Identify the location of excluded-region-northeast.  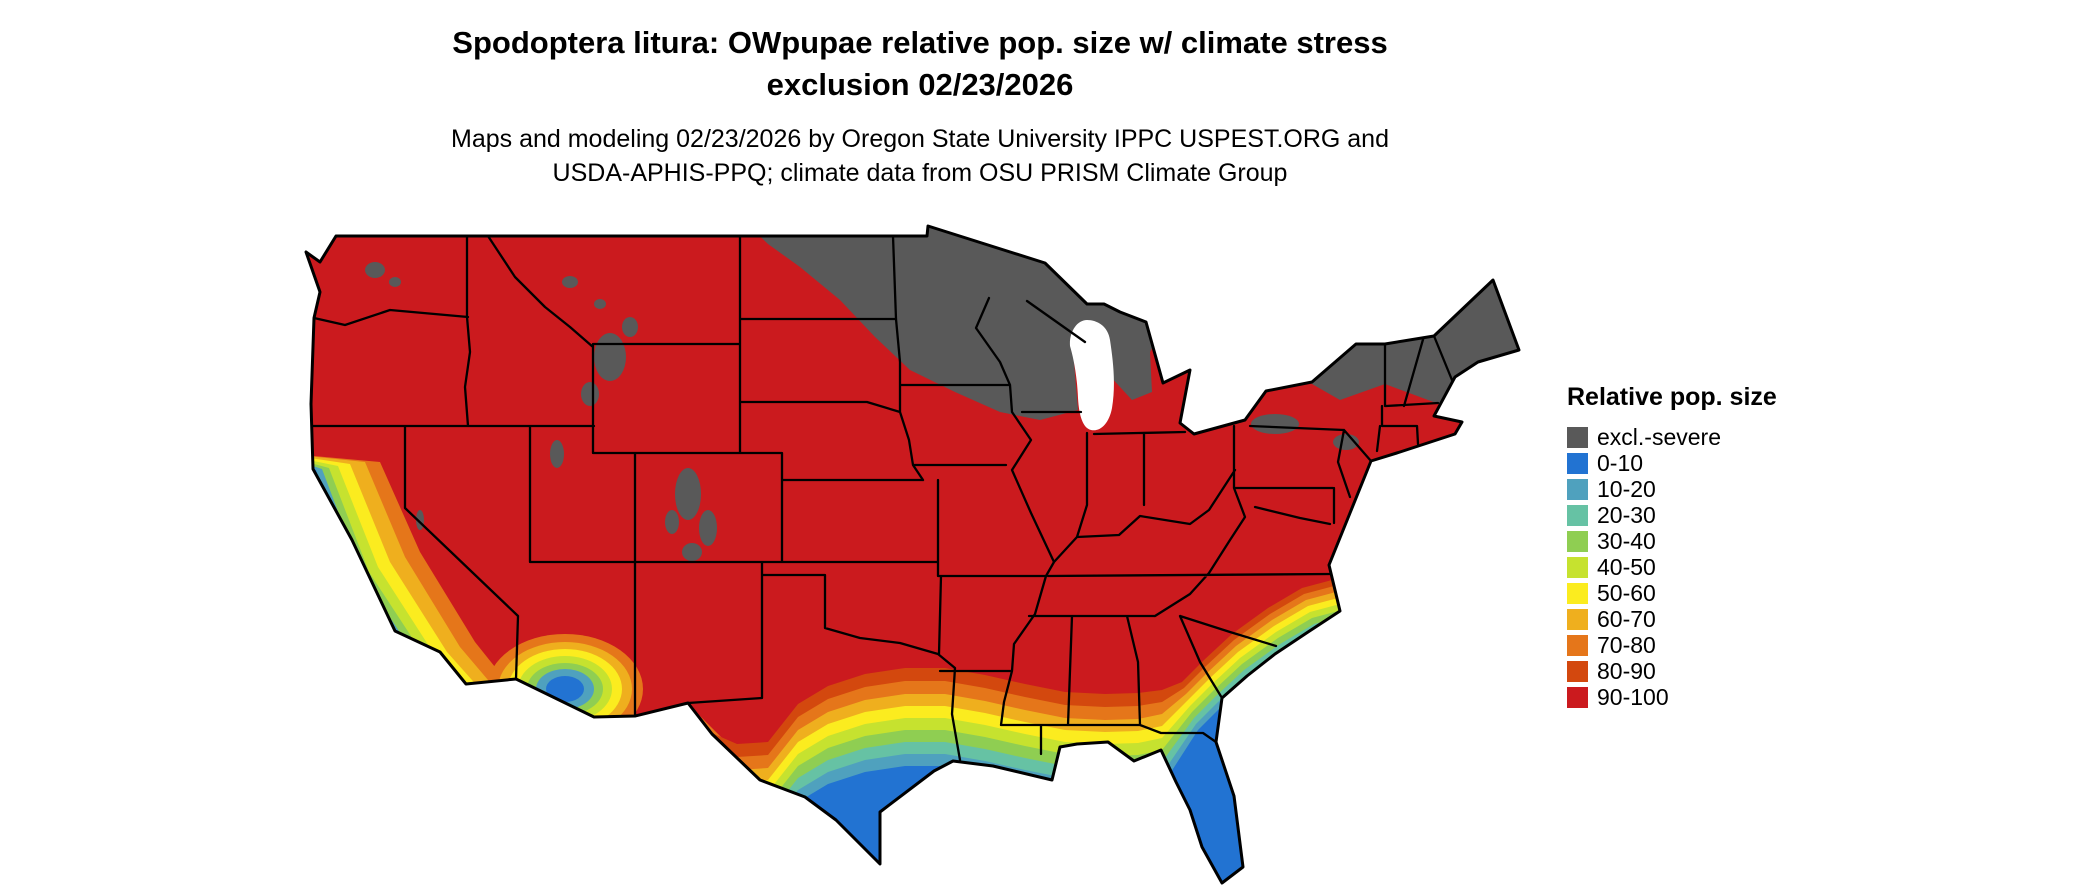
(1409, 331).